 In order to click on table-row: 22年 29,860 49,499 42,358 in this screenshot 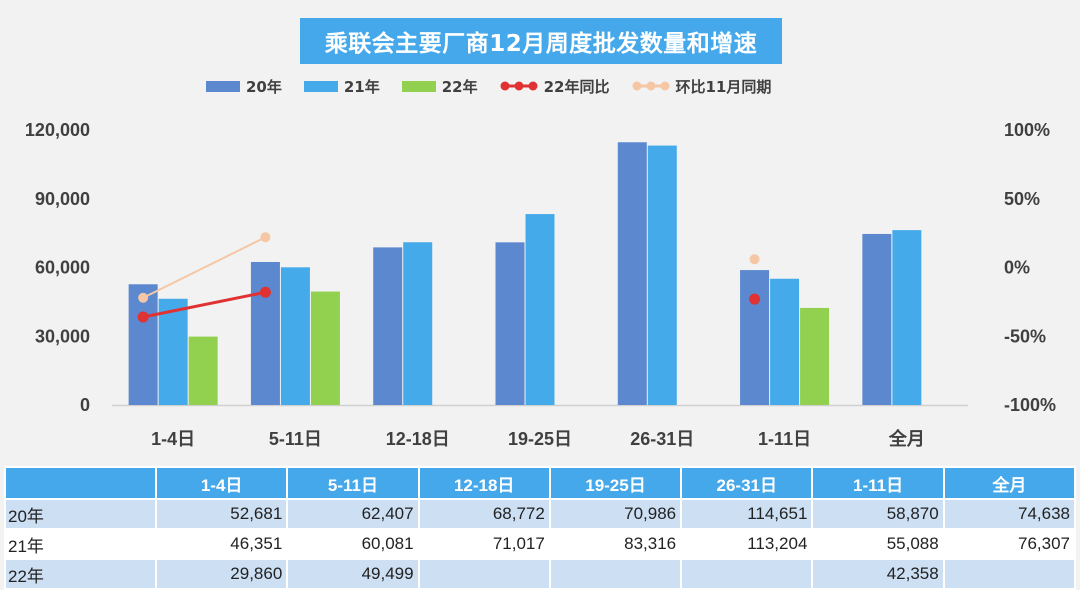, I will do `click(540, 574)`.